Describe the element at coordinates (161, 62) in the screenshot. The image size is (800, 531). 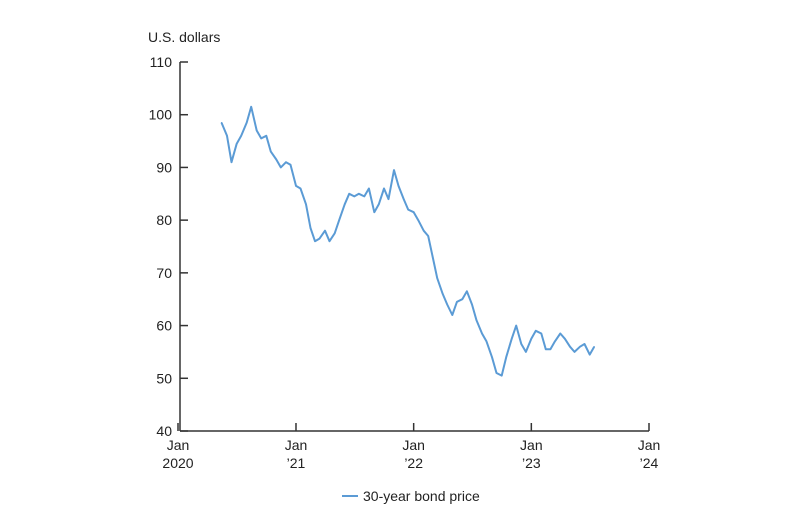
I see `y-tick-label: 110` at that location.